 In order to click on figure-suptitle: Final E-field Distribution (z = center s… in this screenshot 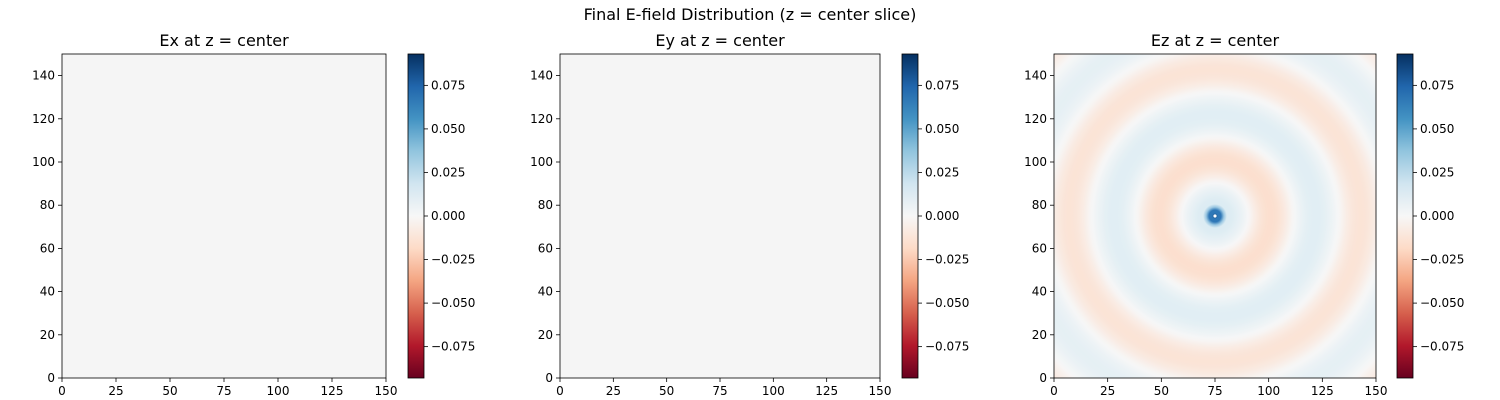, I will do `click(750, 14)`.